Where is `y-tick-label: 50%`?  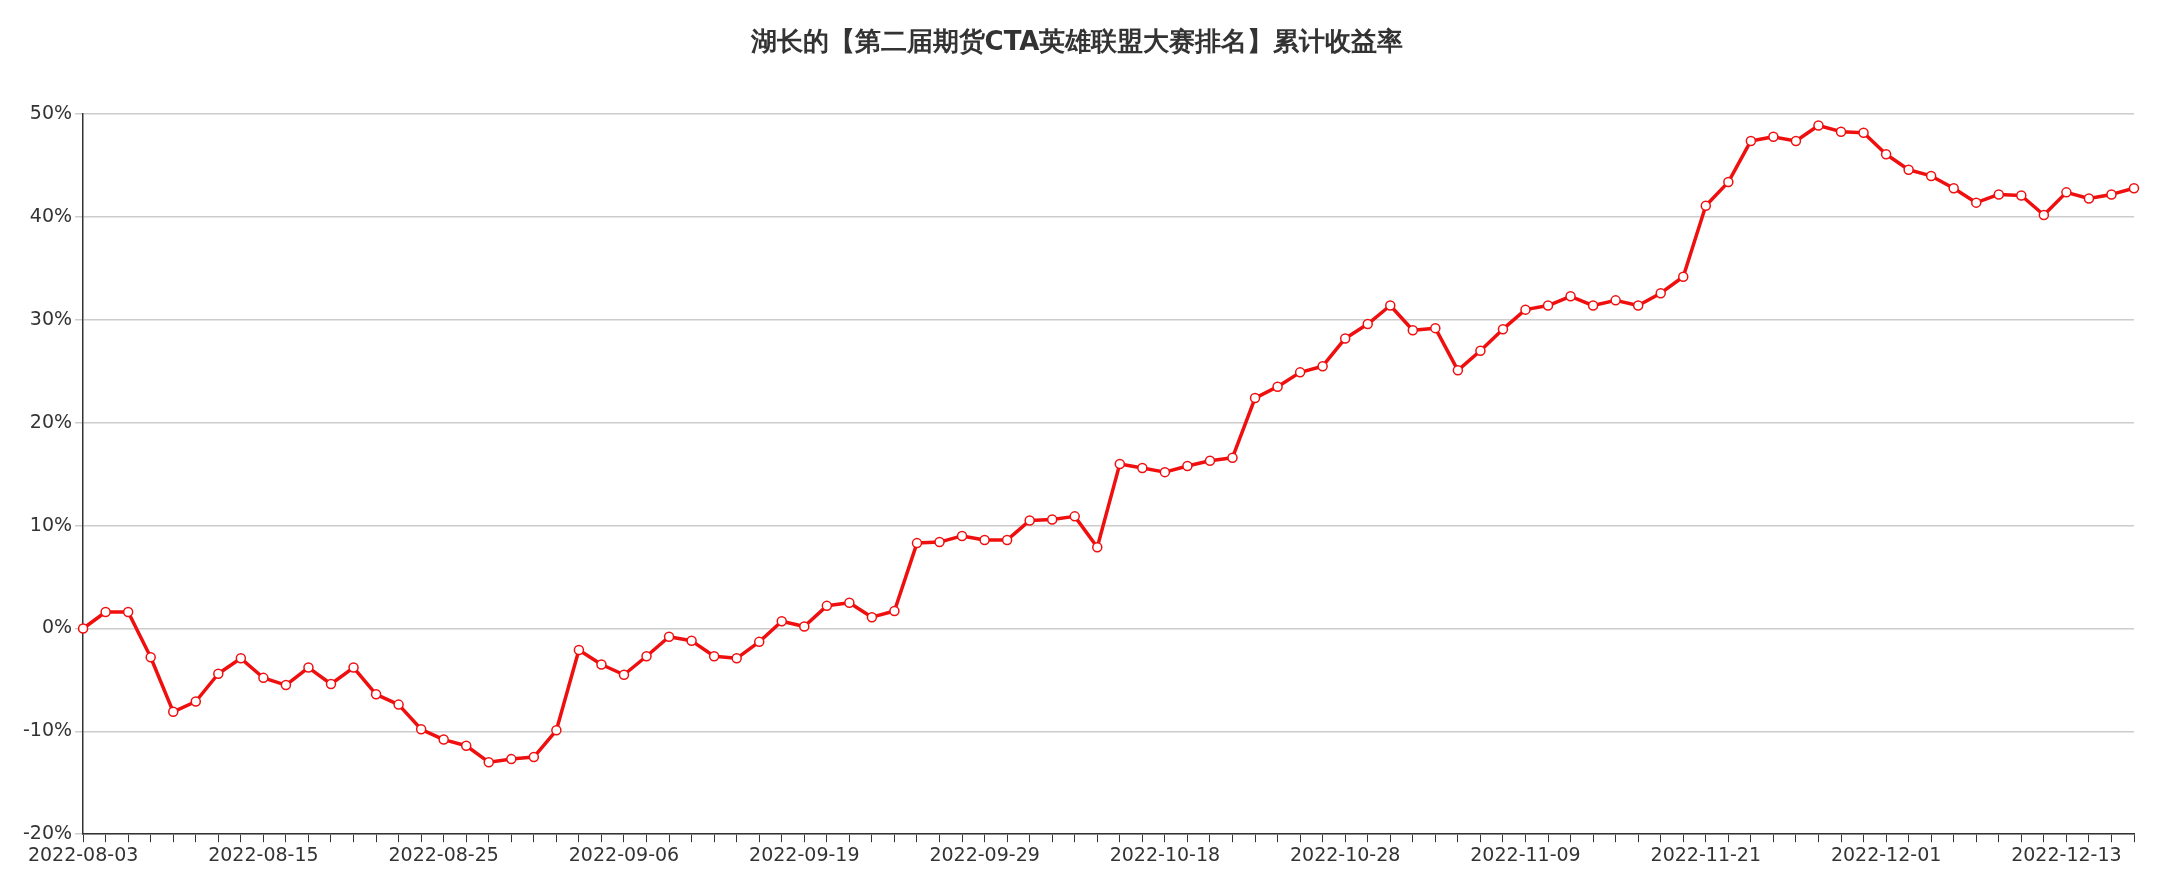
y-tick-label: 50% is located at coordinates (51, 112).